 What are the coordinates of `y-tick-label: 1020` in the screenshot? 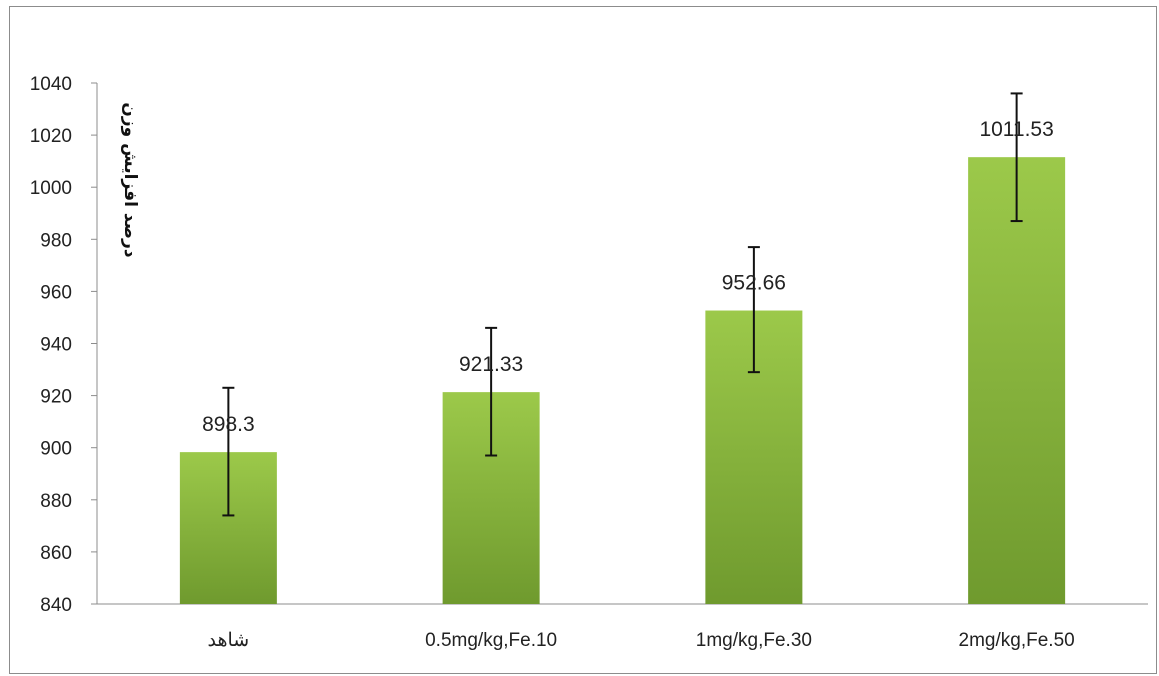 It's located at (51, 136).